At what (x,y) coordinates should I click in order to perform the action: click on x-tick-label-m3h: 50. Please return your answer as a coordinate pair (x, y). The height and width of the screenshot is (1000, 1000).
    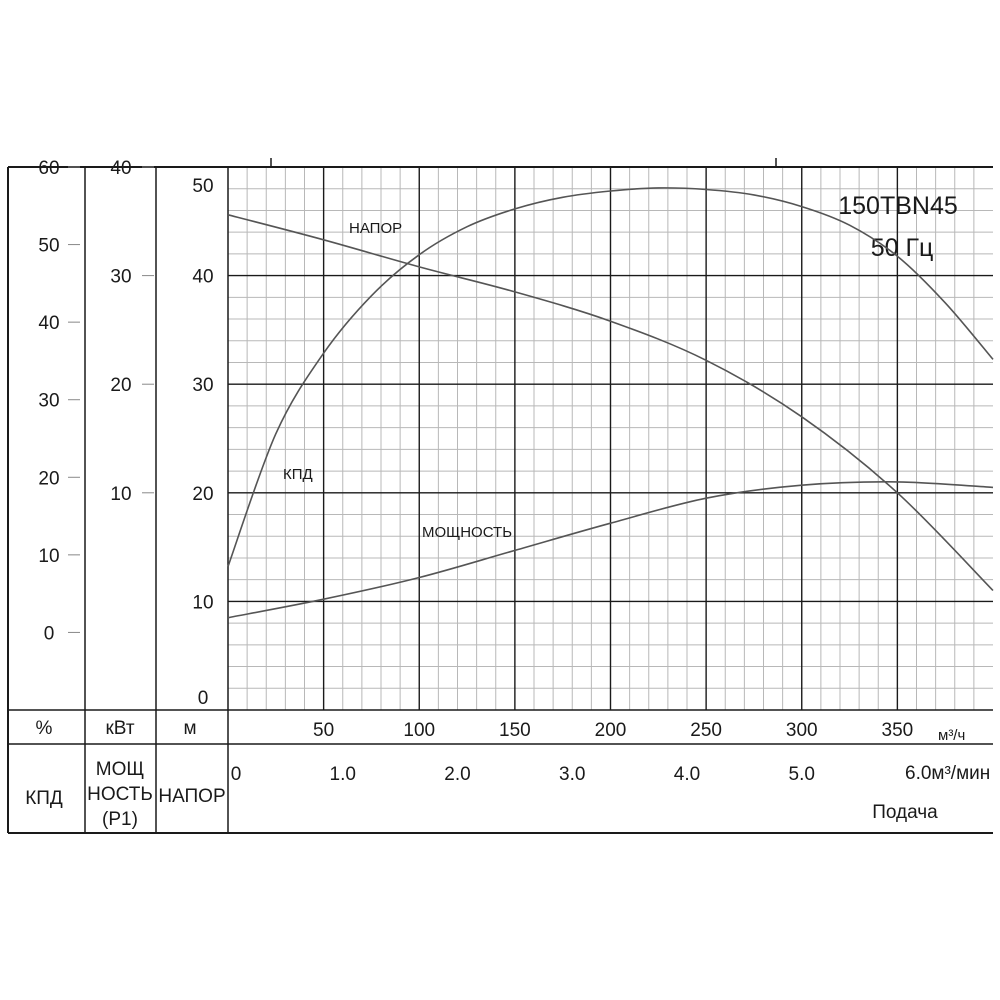
    Looking at the image, I should click on (323, 730).